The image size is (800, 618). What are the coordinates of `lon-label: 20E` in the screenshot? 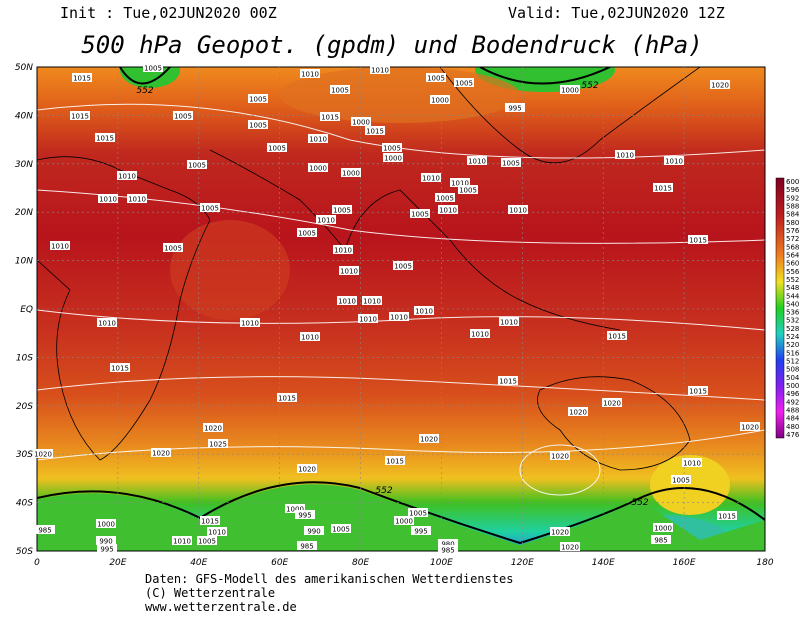 It's located at (117, 563).